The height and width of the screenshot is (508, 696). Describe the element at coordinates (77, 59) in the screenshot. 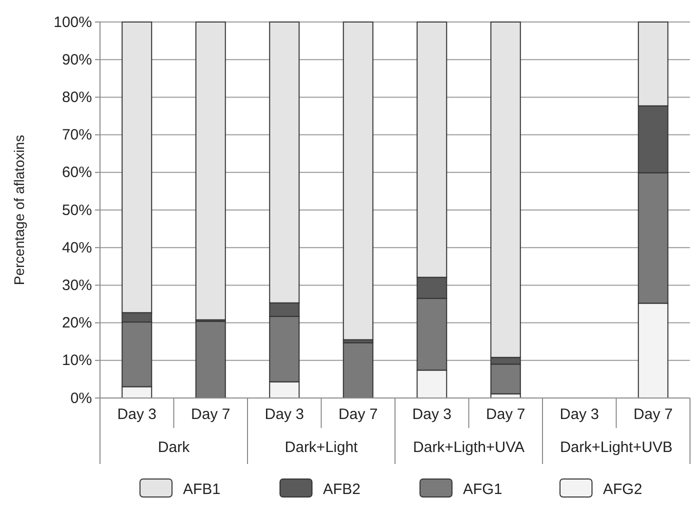

I see `y-tick-label: 90%` at that location.